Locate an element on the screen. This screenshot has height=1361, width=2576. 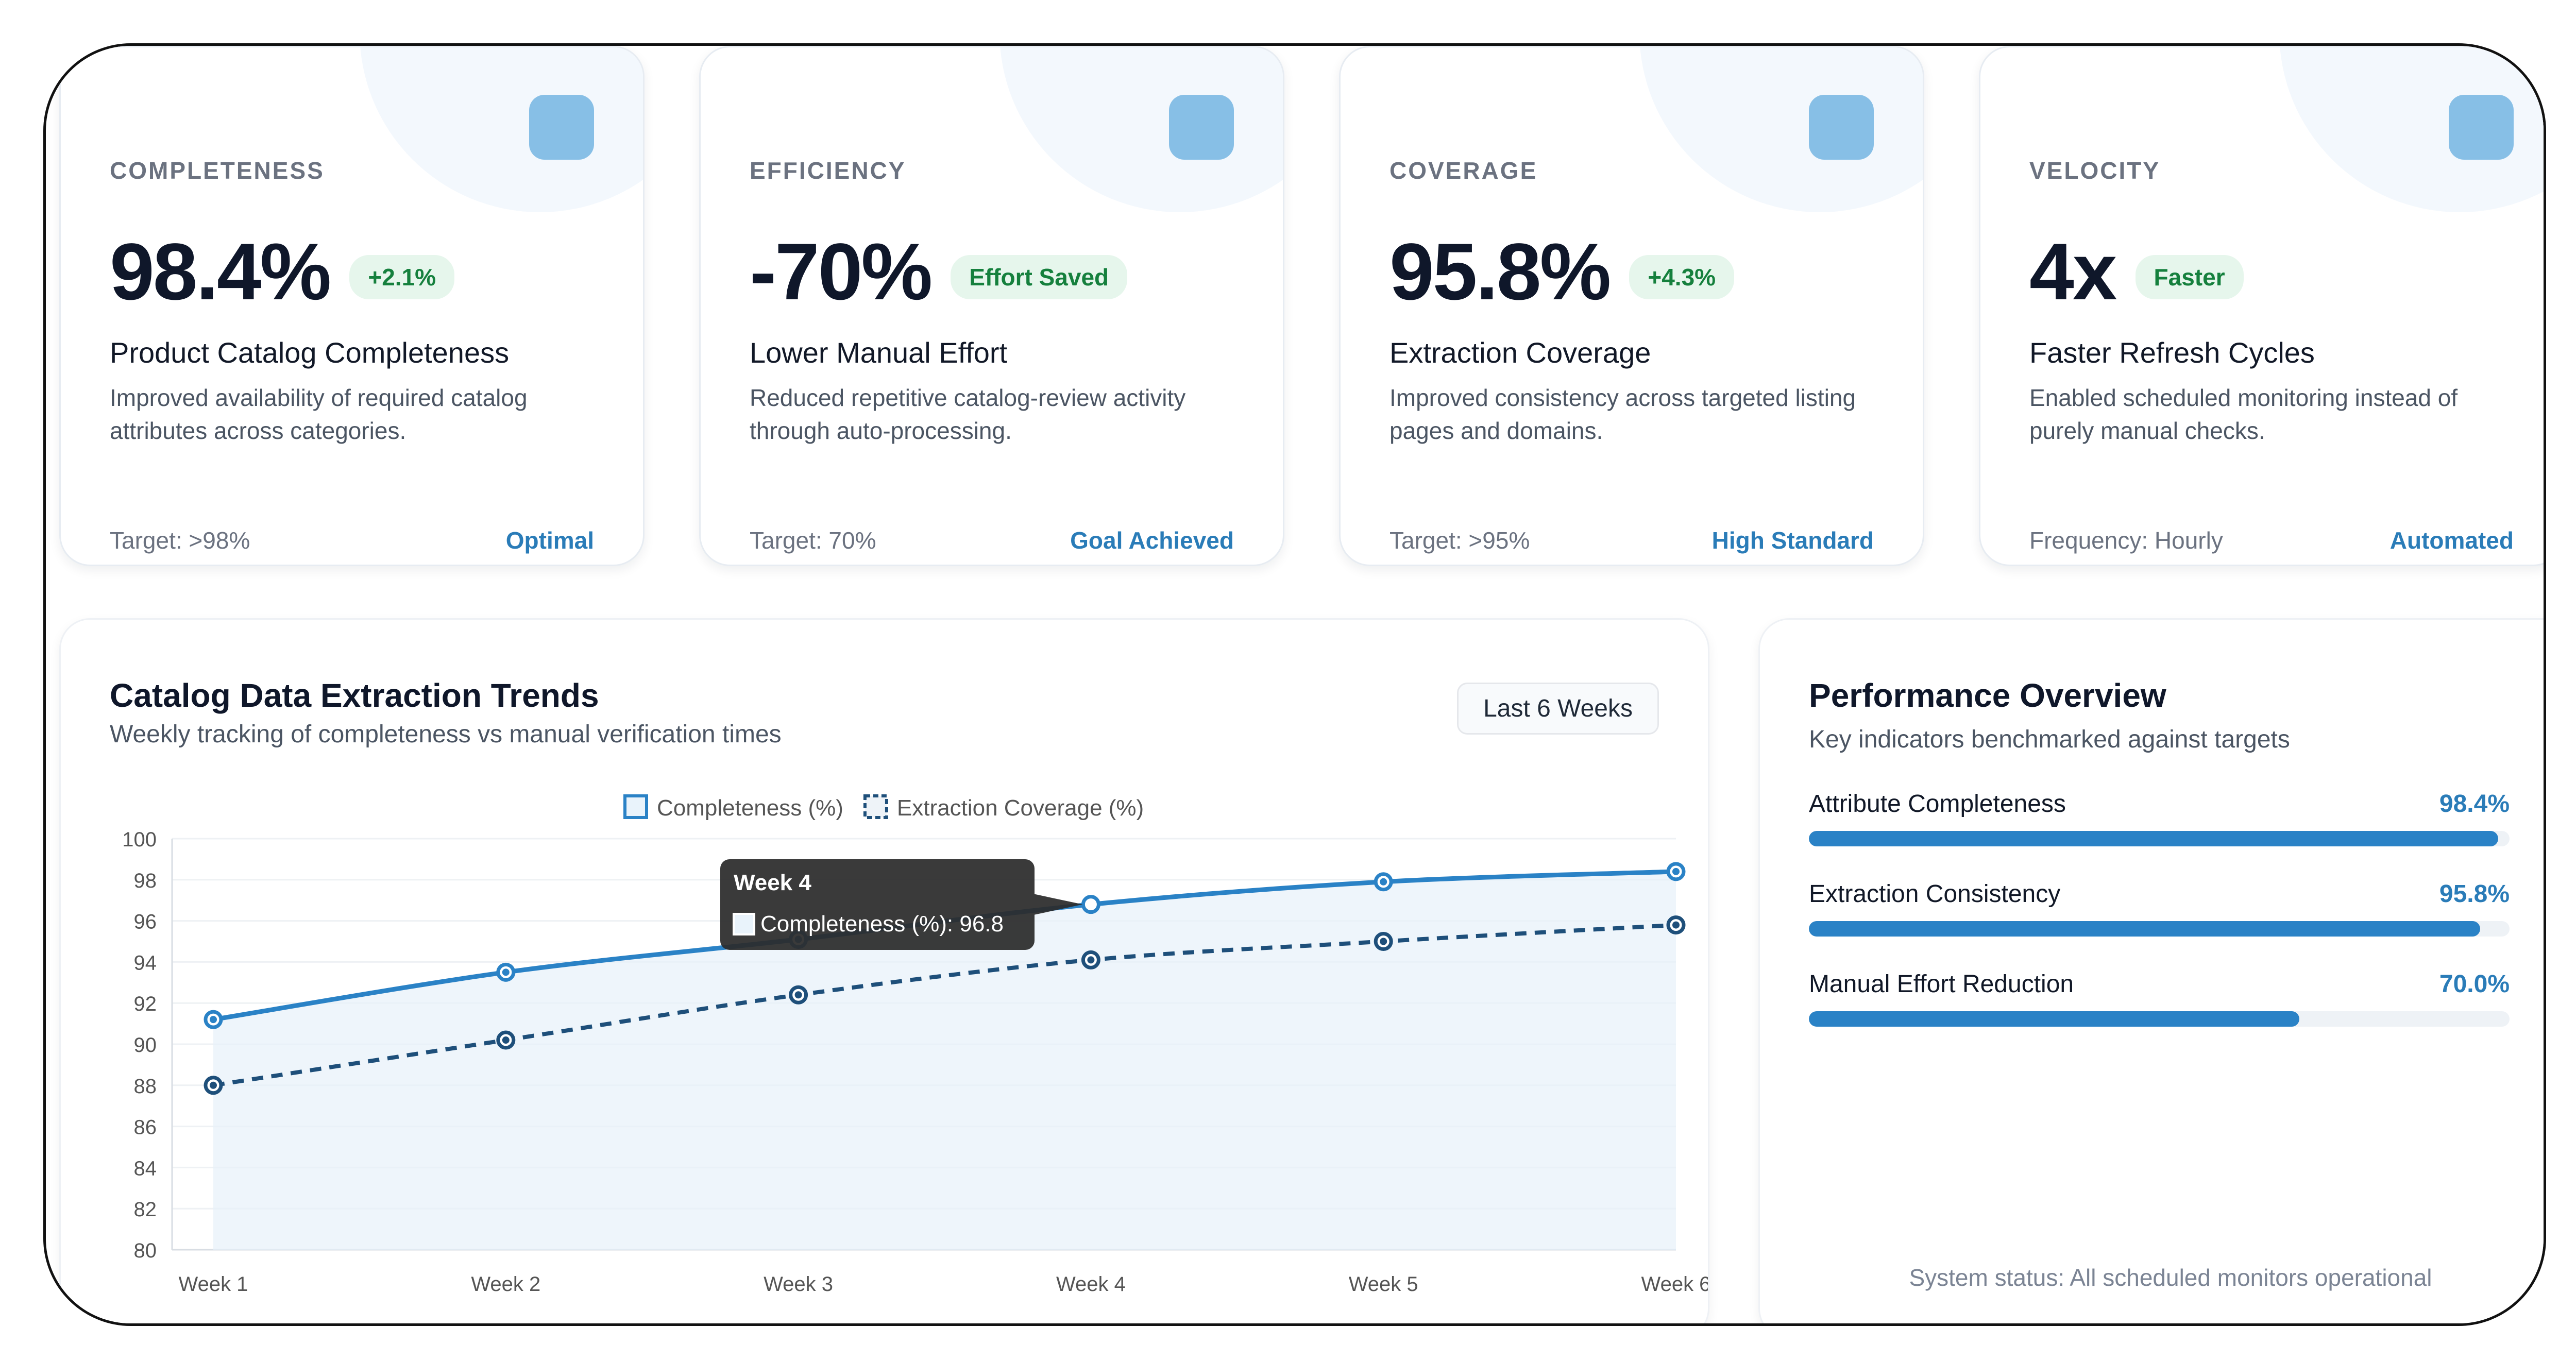
metric-name: Manual Effort Reduction is located at coordinates (1941, 984).